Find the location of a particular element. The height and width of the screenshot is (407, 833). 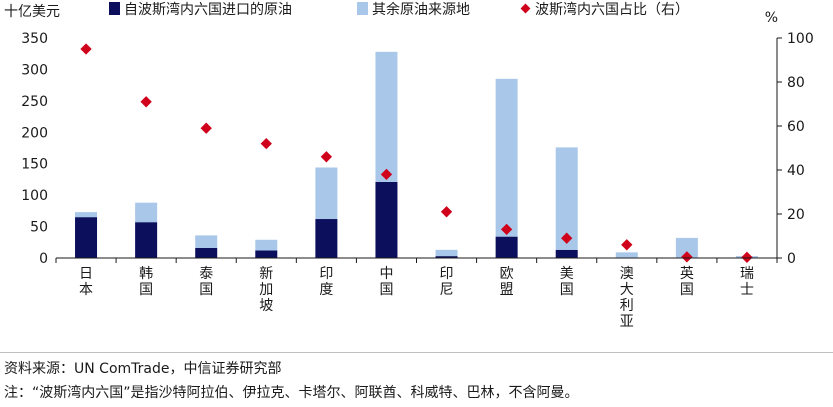

left-tick-label: 100 is located at coordinates (34, 196).